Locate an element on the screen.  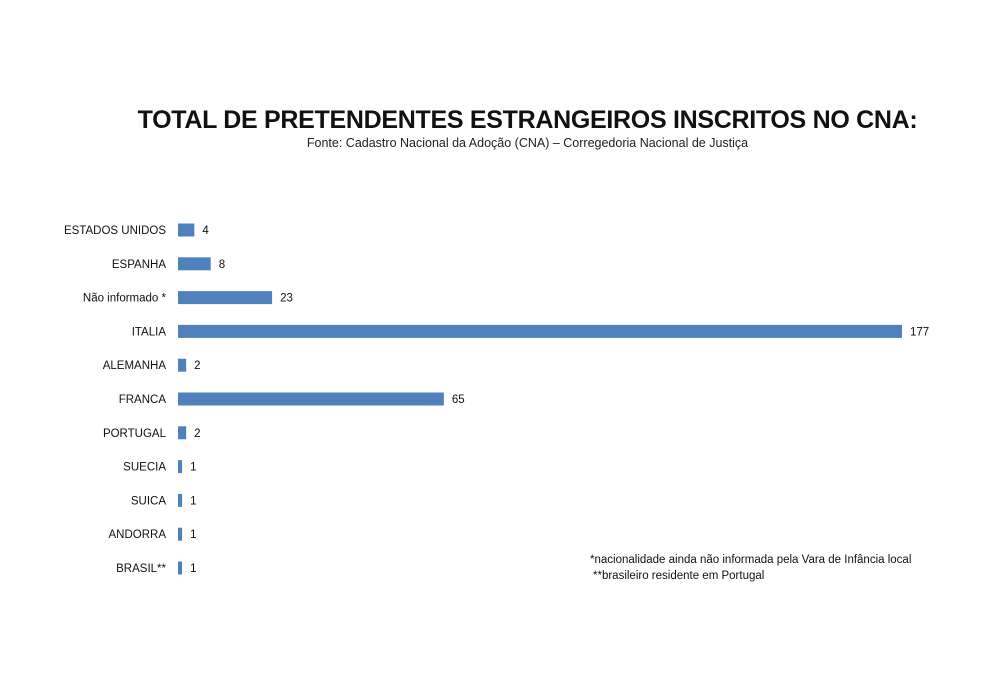
category-label: Não informado * is located at coordinates (125, 299).